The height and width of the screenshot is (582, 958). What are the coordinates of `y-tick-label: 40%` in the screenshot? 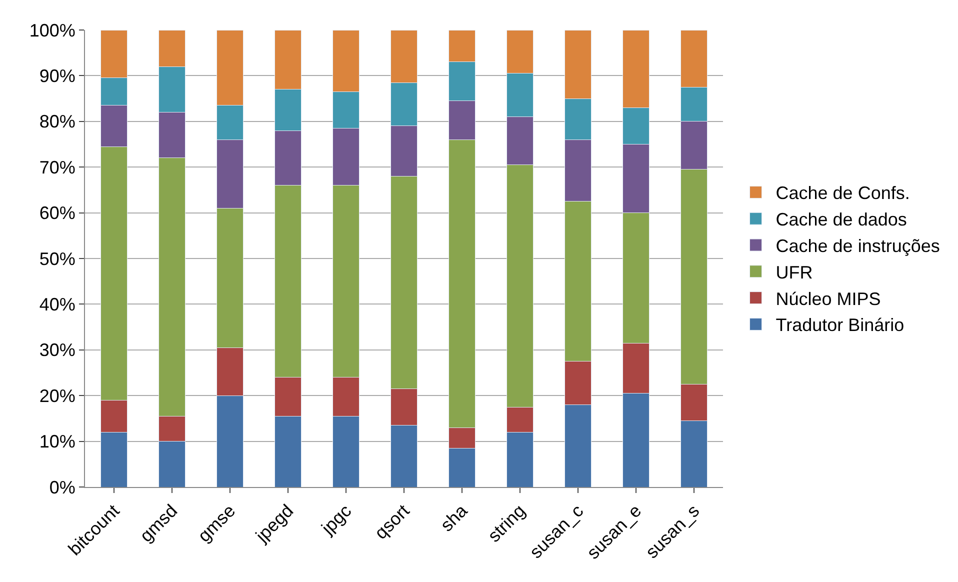 It's located at (57, 304).